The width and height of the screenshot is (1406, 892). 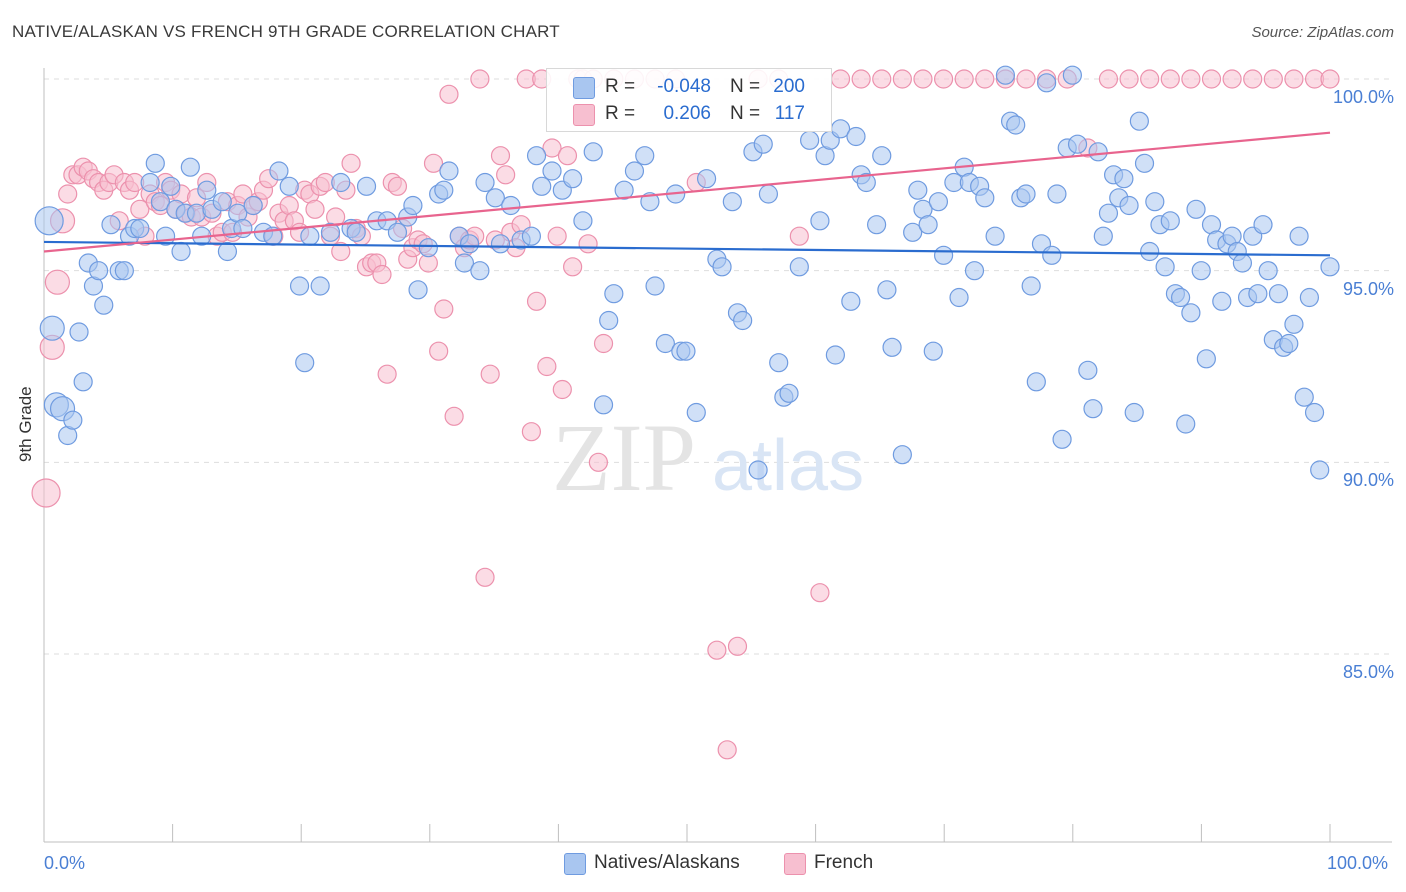 What do you see at coordinates (684, 86) in the screenshot?
I see `legend-r-value-natives: -0.048` at bounding box center [684, 86].